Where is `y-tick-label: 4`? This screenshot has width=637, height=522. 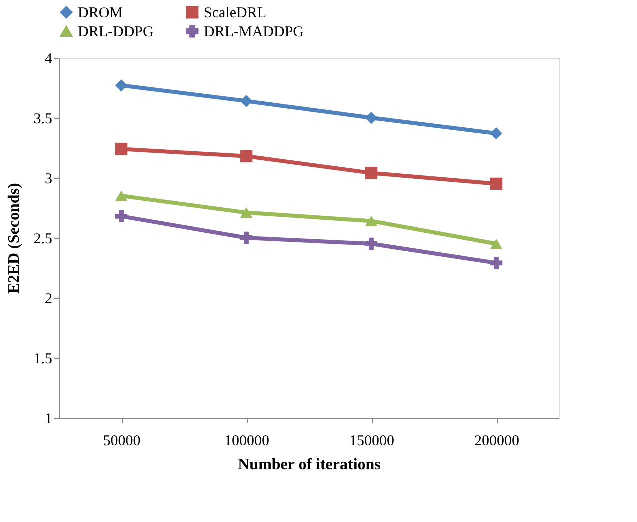
y-tick-label: 4 is located at coordinates (49, 60).